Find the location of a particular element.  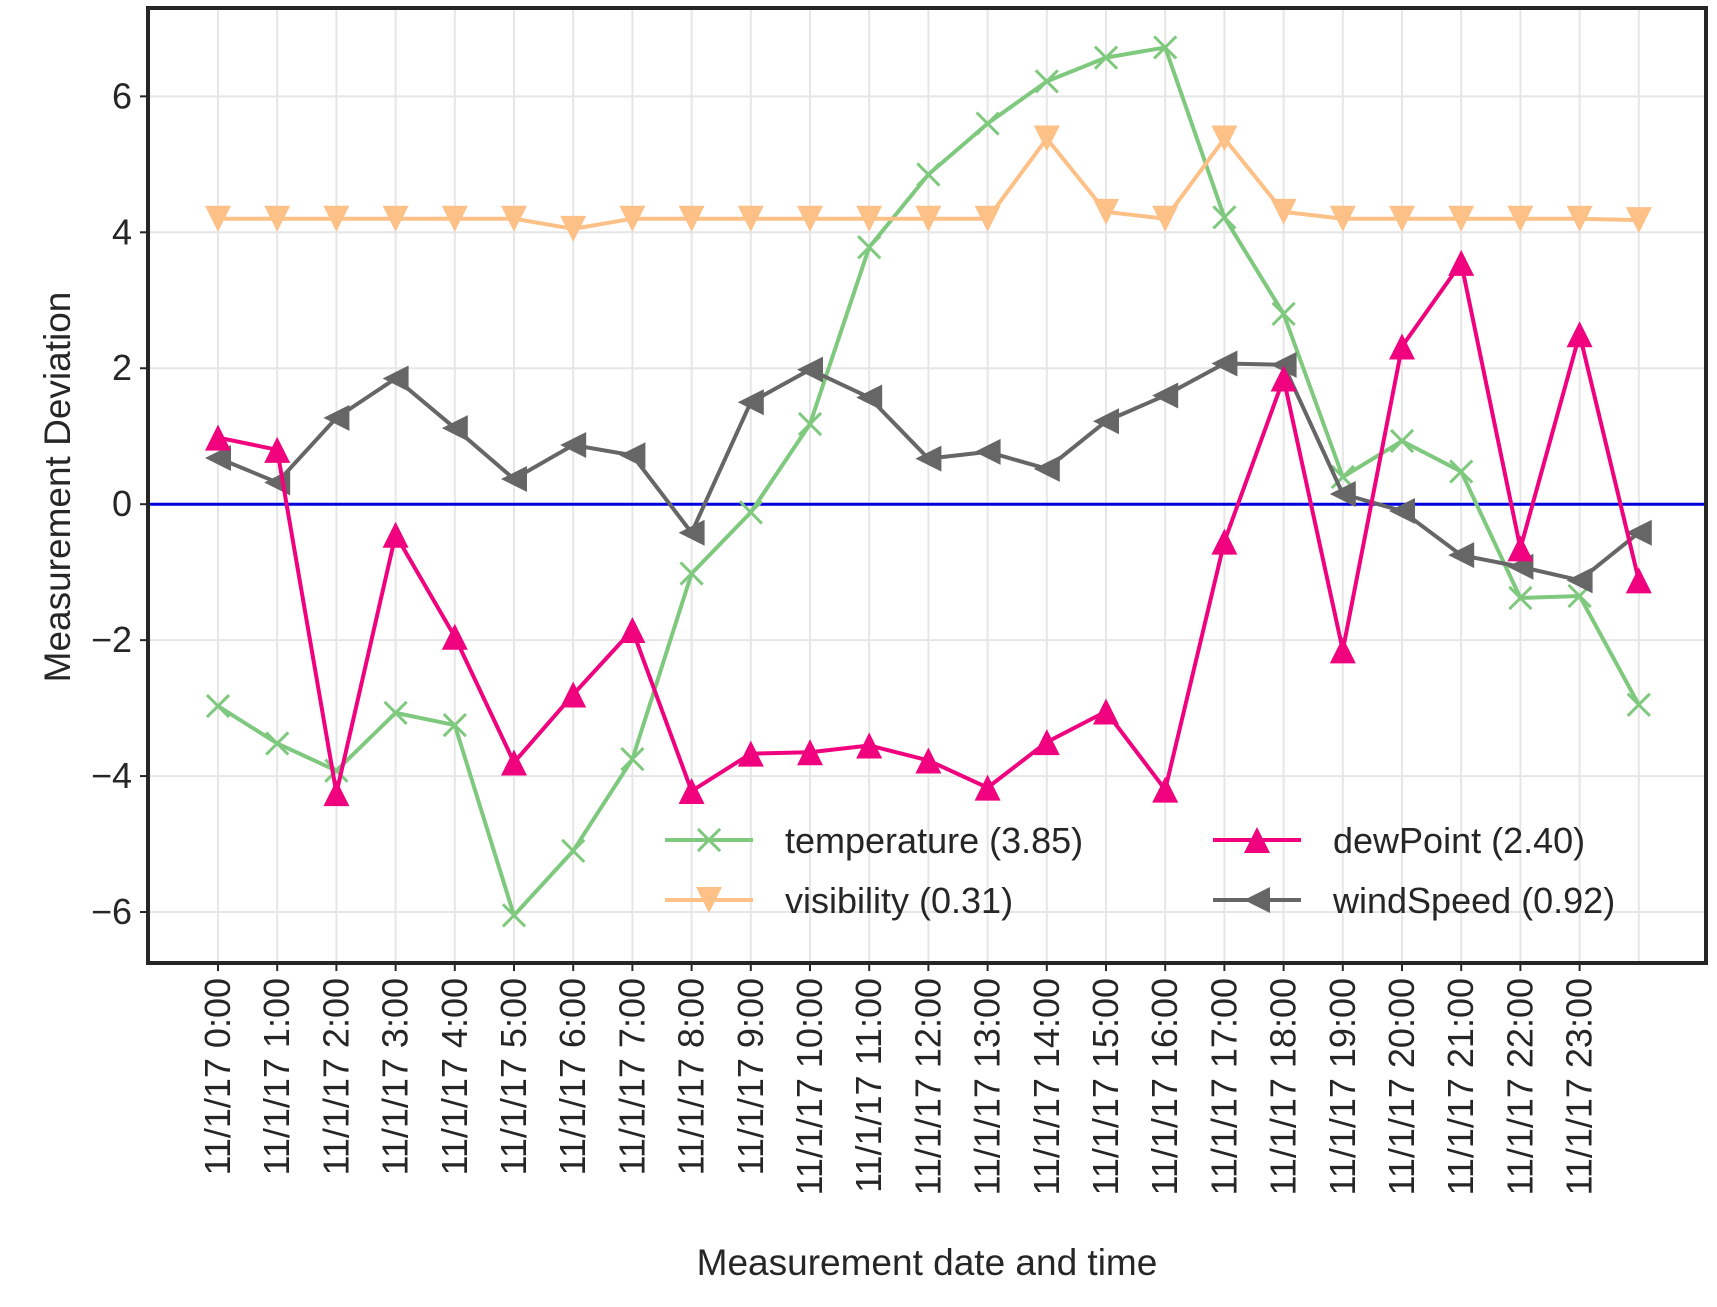

x-tick-label: 11/1/17 7:00 is located at coordinates (631, 1077).